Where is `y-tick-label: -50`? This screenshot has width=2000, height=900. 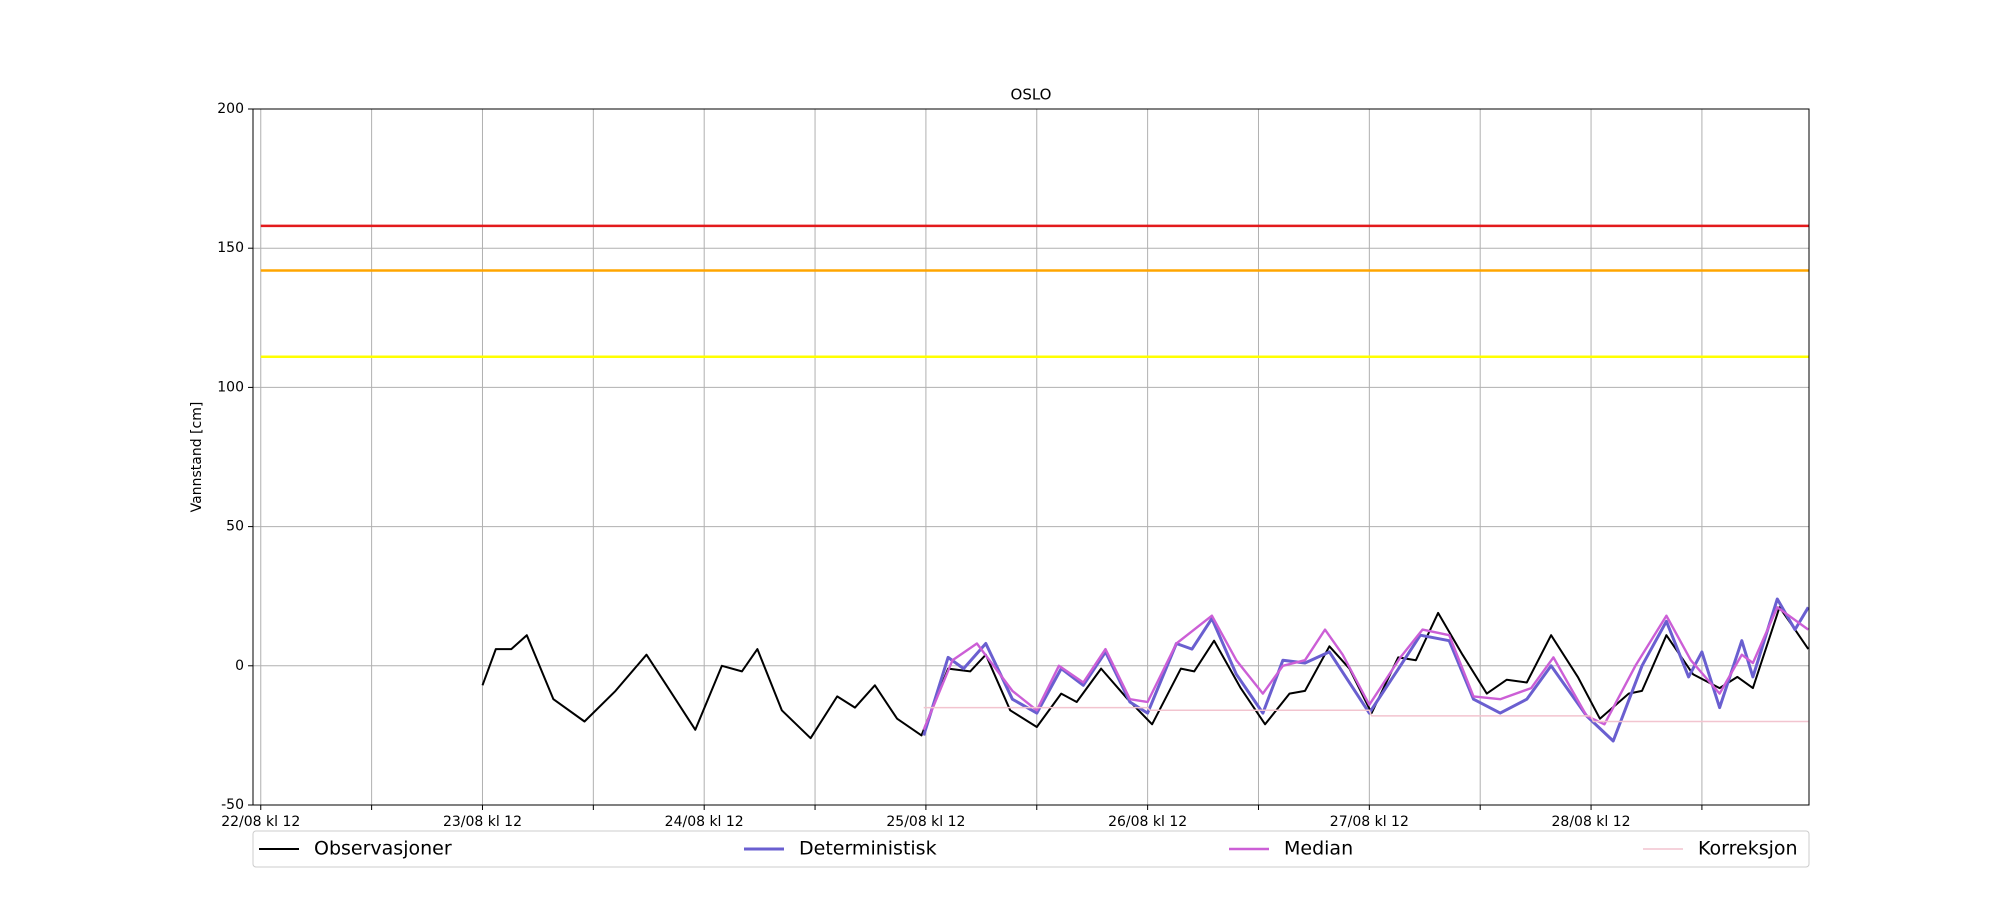
y-tick-label: -50 is located at coordinates (232, 805).